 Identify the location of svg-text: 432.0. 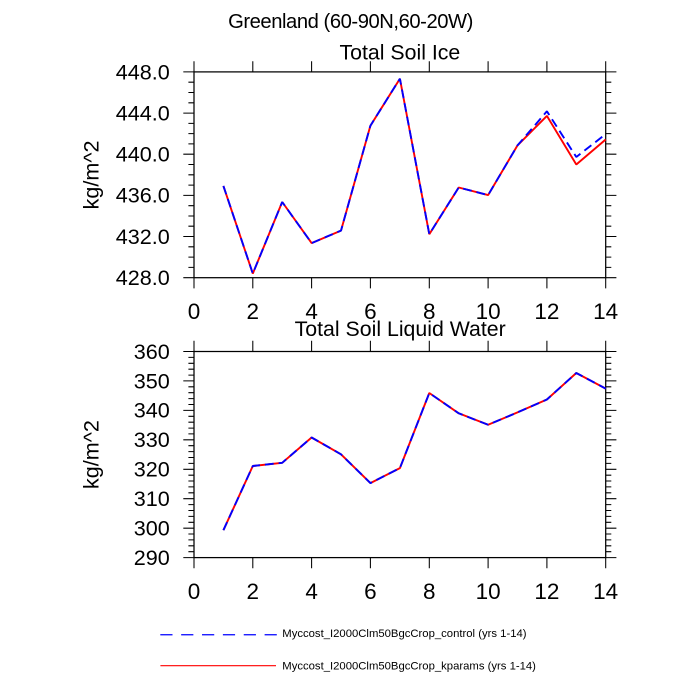
(143, 236).